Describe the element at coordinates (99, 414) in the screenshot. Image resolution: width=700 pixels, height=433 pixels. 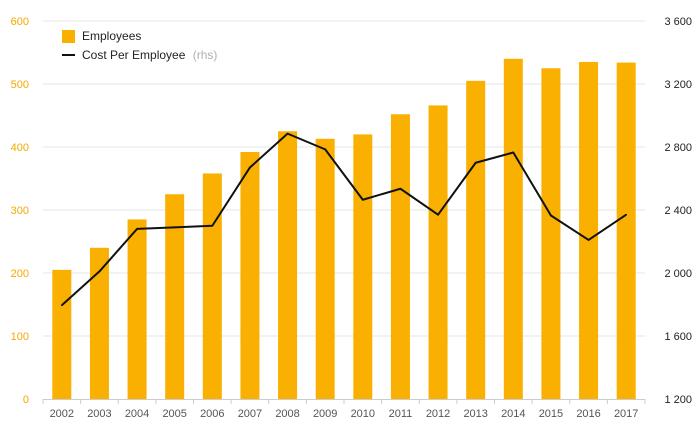
I see `x-tick-label: 2003` at that location.